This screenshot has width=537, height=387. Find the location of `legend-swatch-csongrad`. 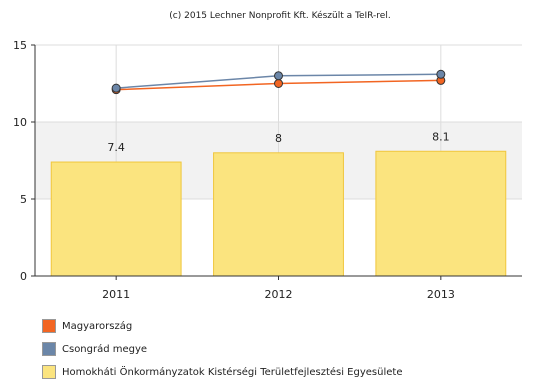

legend-swatch-csongrad is located at coordinates (49, 349).